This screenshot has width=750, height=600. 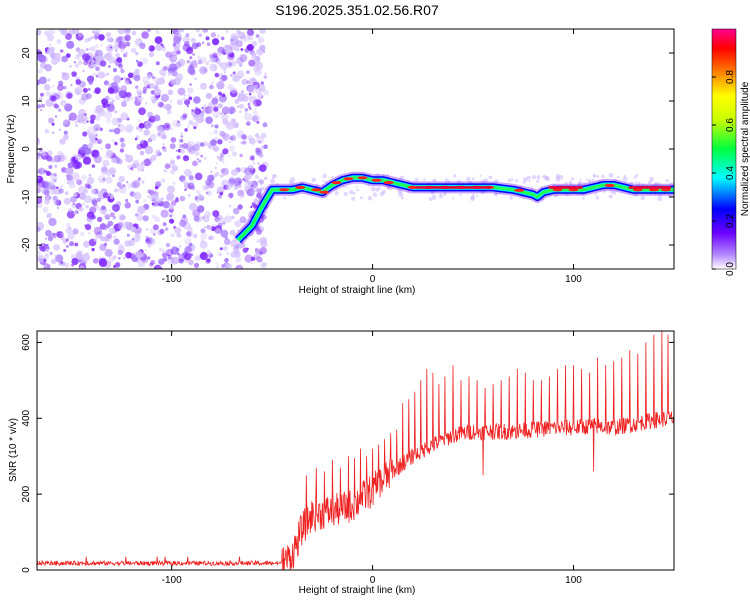 I want to click on colorbar-gradient, so click(x=724, y=149).